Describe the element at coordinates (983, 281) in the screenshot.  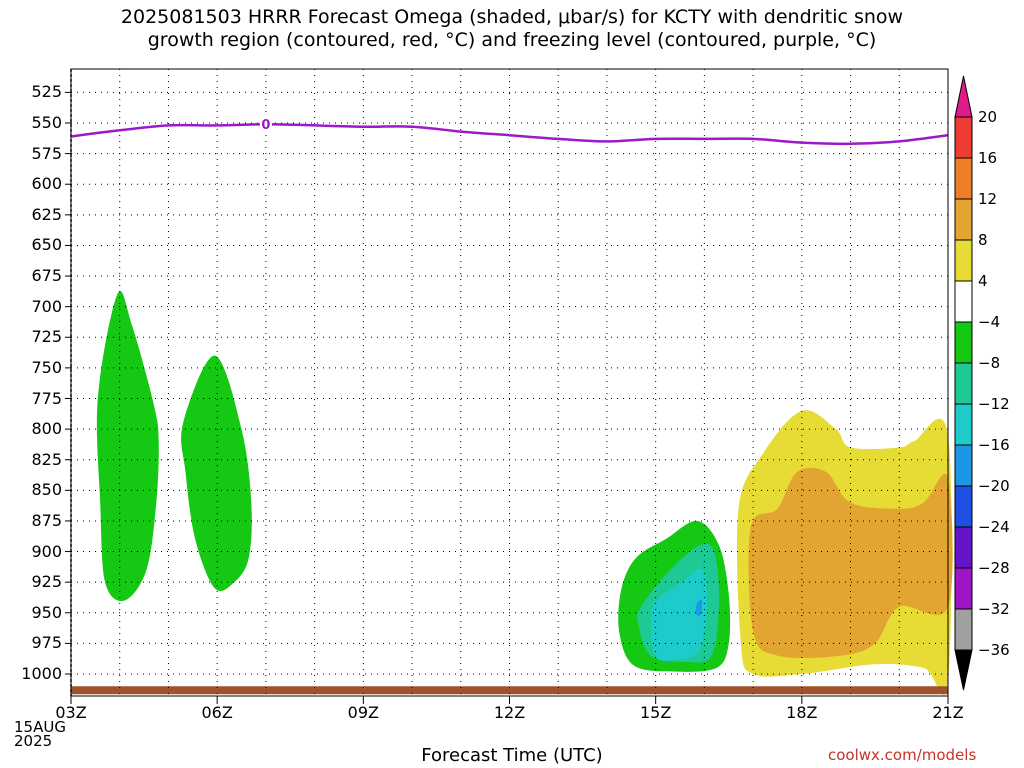
I see `colorbar-label: 4` at that location.